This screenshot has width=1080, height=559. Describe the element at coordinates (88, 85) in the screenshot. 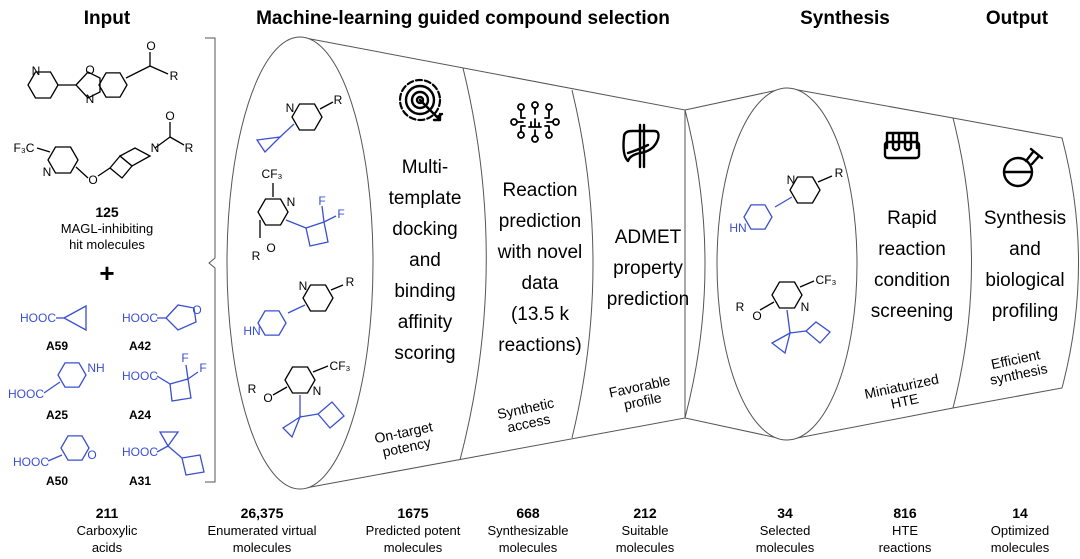

I see `oxazole-ring` at that location.